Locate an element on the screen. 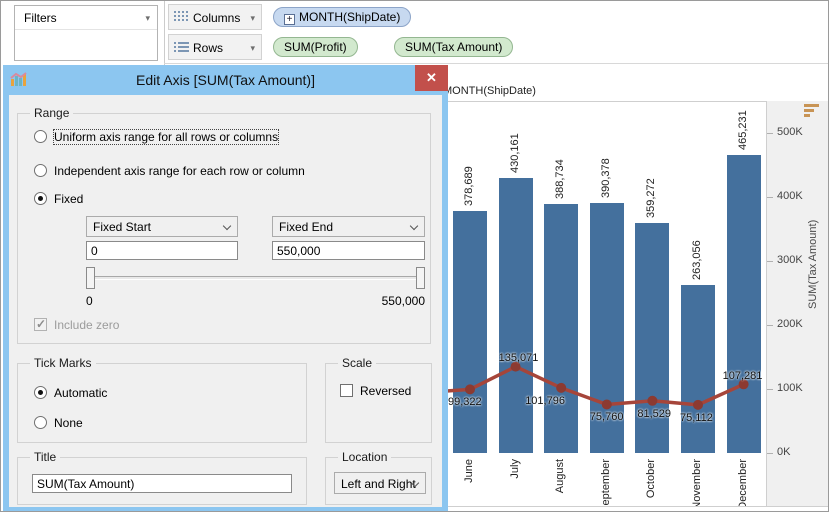 The width and height of the screenshot is (829, 512). location-legend: Location is located at coordinates (365, 457).